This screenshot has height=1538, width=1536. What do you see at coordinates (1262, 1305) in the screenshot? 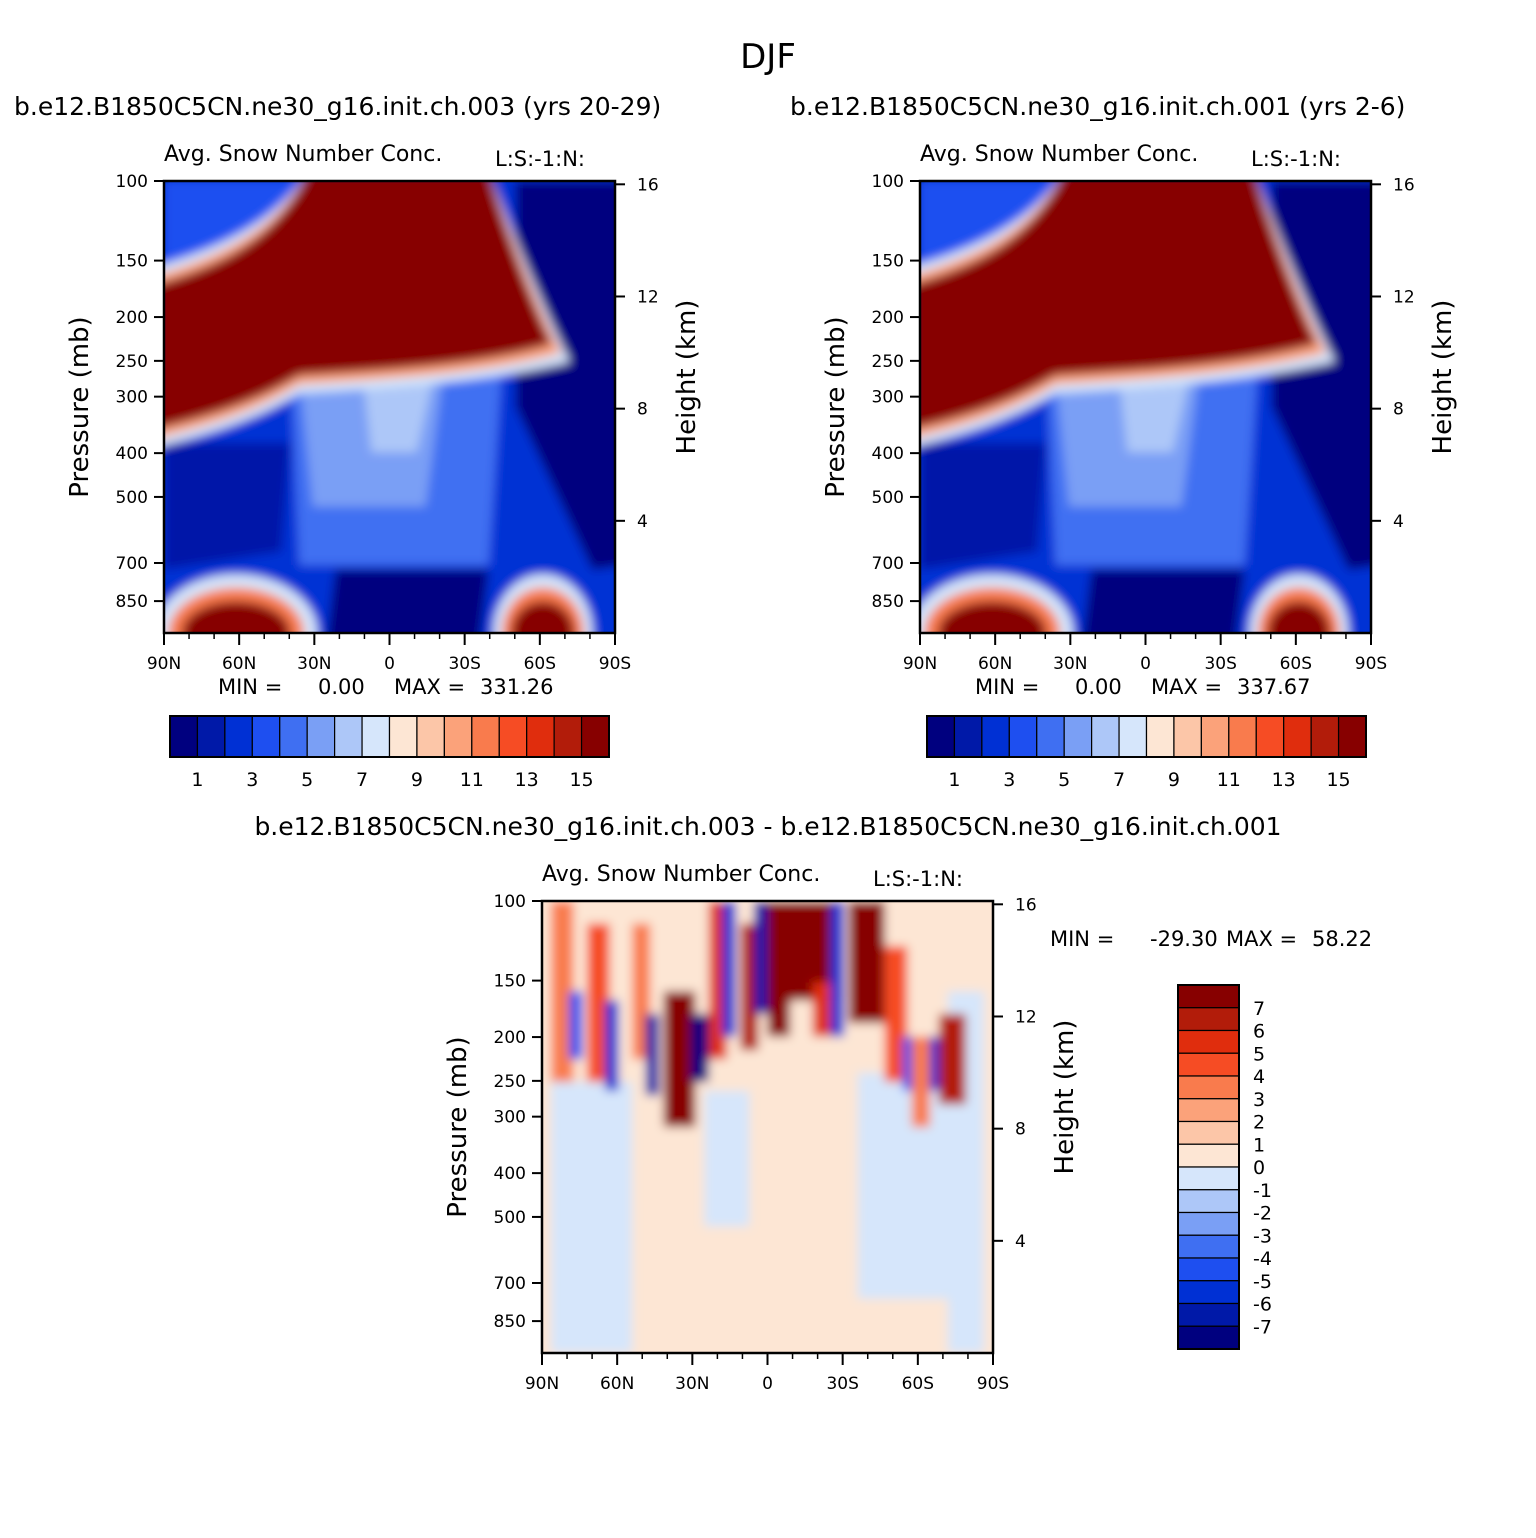
I see `colorbar-label: -6` at bounding box center [1262, 1305].